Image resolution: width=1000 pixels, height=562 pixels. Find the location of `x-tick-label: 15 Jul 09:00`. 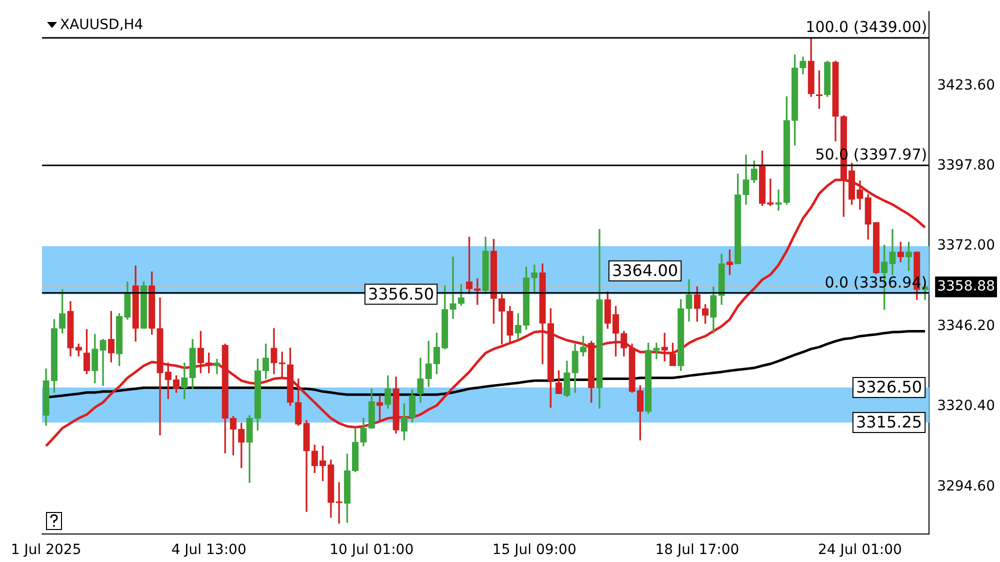

x-tick-label: 15 Jul 09:00 is located at coordinates (534, 550).